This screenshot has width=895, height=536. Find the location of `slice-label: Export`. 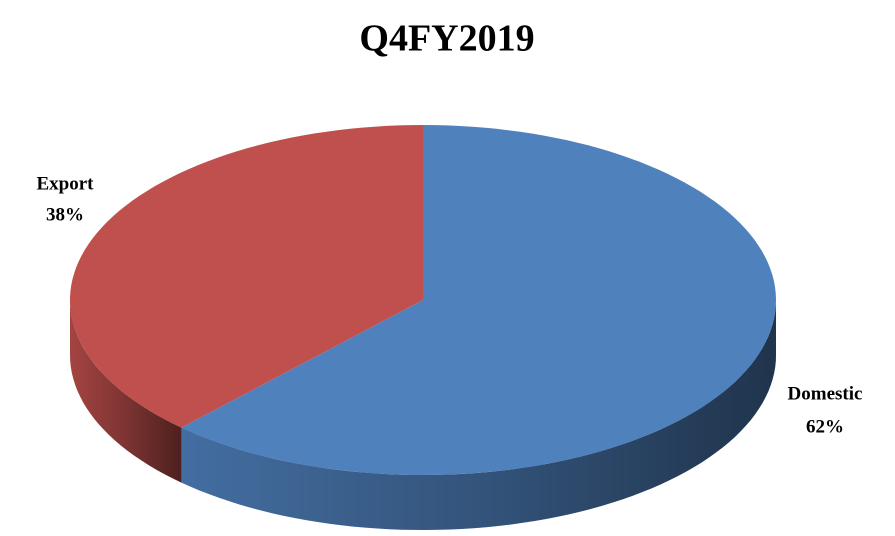

slice-label: Export is located at coordinates (66, 183).